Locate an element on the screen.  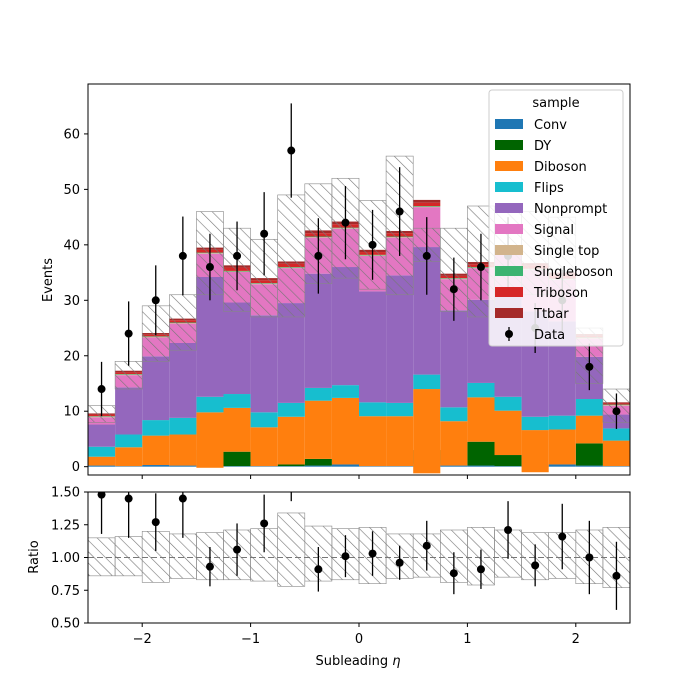
ratio-points is located at coordinates (359, 551).